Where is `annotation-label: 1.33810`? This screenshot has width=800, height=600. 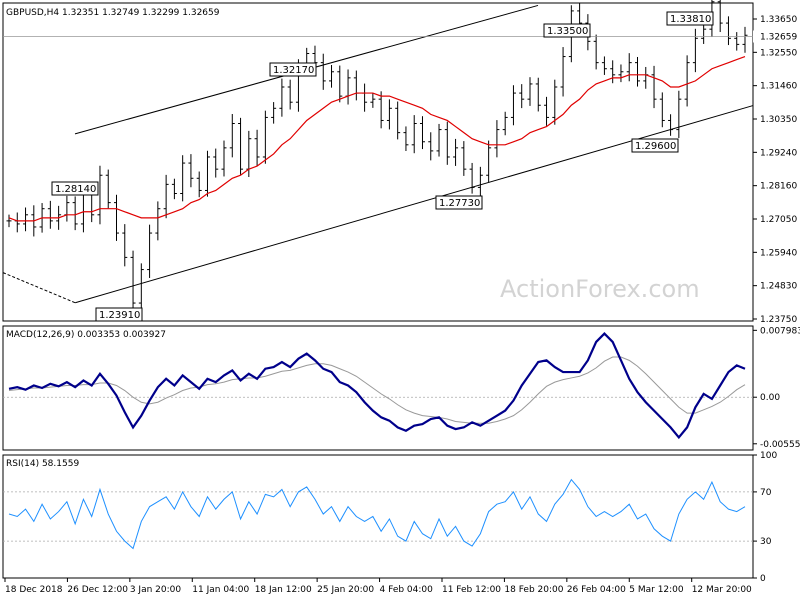
annotation-label: 1.33810 is located at coordinates (690, 19).